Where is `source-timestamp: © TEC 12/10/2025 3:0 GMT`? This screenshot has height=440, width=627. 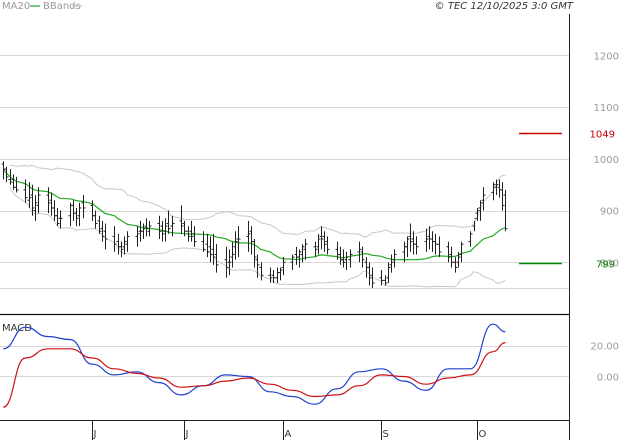 source-timestamp: © TEC 12/10/2025 3:0 GMT is located at coordinates (504, 6).